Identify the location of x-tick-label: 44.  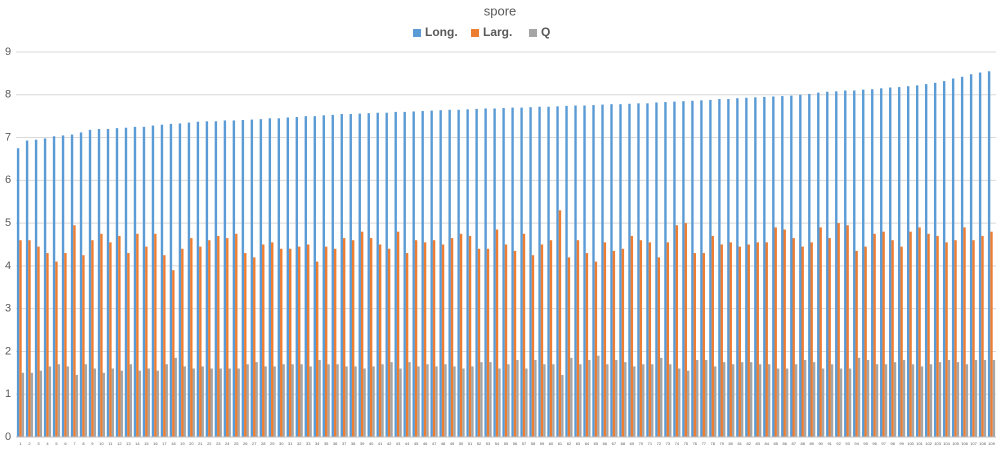
(407, 443).